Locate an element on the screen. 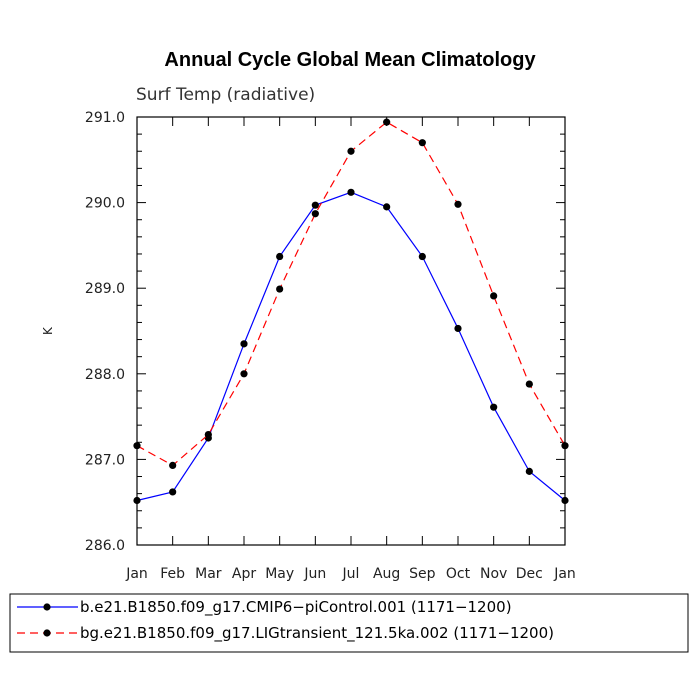  y-axis-label: K is located at coordinates (48, 330).